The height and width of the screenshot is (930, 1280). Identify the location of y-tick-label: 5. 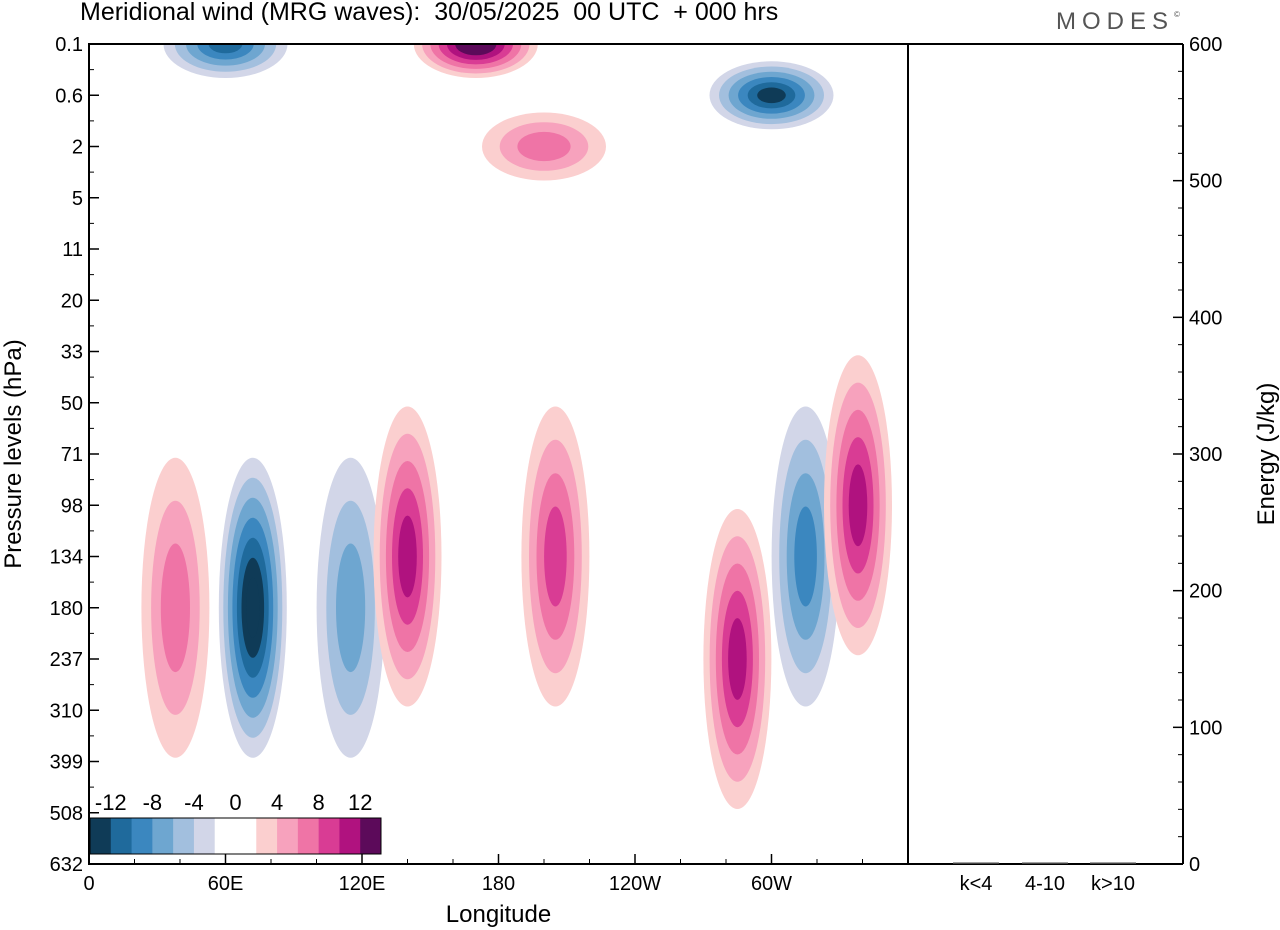
(77, 199).